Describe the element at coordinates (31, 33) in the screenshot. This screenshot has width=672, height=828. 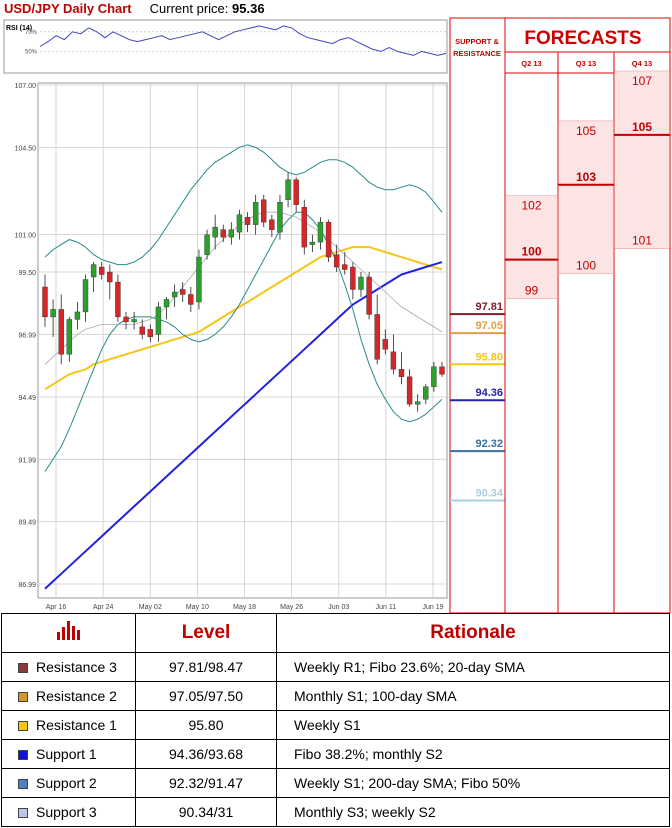
I see `rsi-tick-label: 70%` at that location.